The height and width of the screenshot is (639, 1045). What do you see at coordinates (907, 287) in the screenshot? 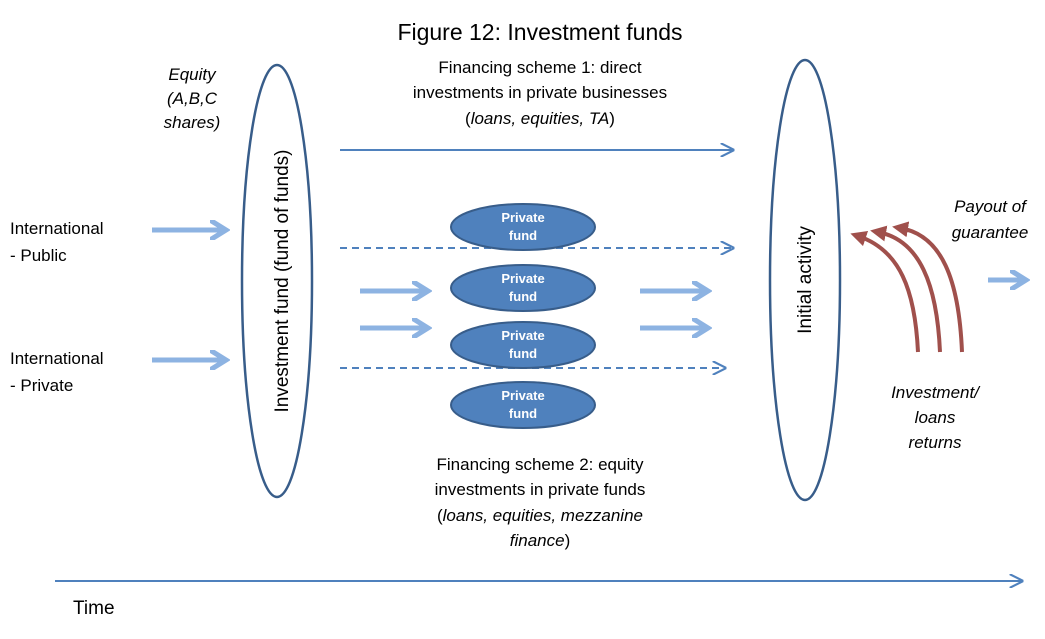
I see `return-arrows` at bounding box center [907, 287].